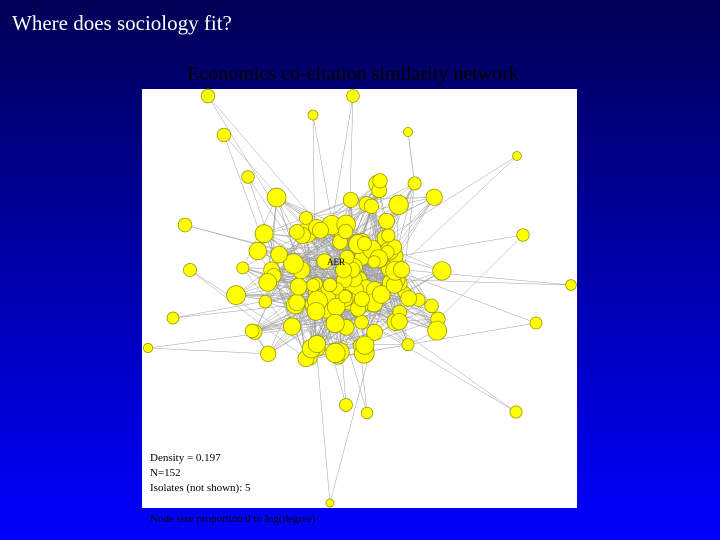  I want to click on hub-label: AER, so click(336, 262).